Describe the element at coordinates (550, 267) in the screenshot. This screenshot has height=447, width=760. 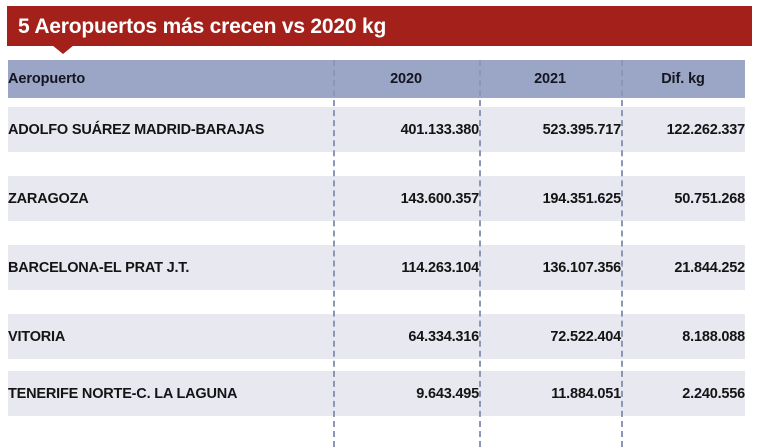
I see `cell-2021: 136.107.356` at that location.